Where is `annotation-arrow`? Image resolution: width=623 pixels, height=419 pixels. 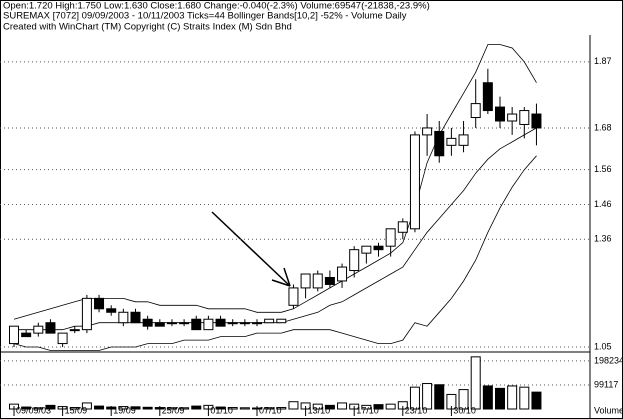 annotation-arrow is located at coordinates (251, 249).